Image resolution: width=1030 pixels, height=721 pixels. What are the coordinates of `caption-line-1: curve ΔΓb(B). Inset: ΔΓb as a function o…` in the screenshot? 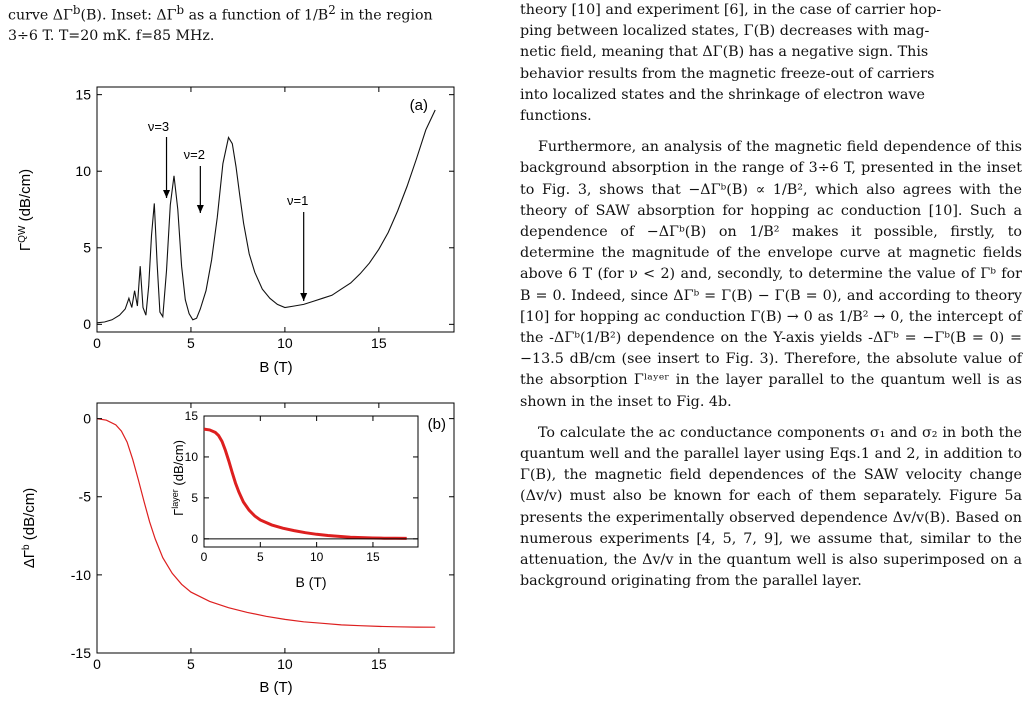 It's located at (220, 13).